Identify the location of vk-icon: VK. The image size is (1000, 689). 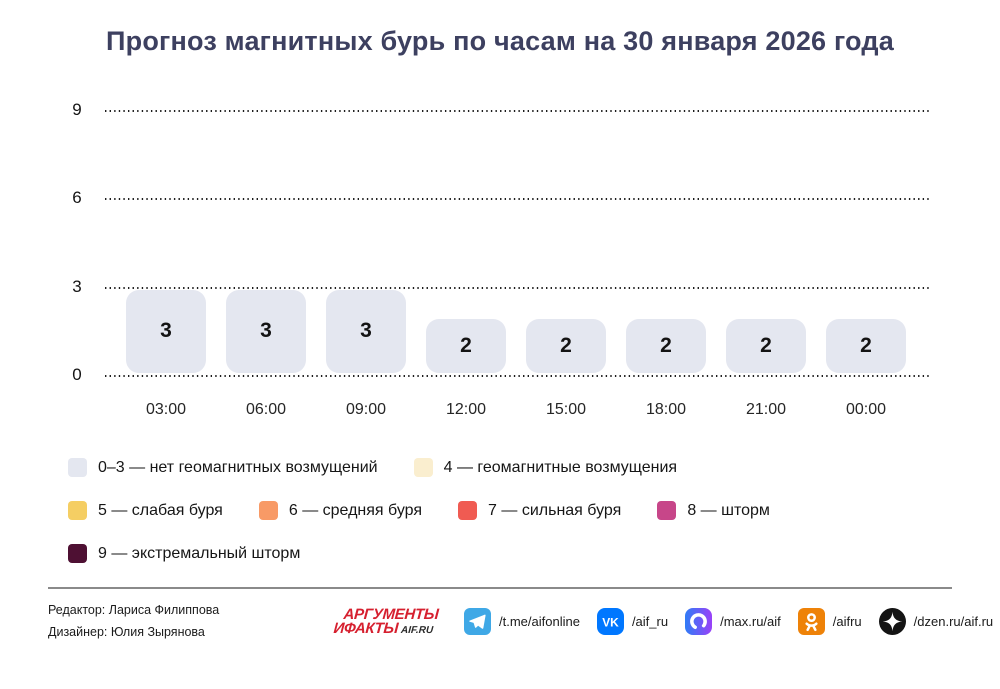
(610, 622).